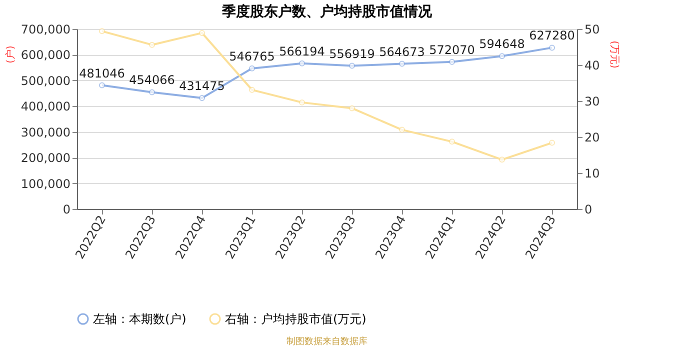 The width and height of the screenshot is (700, 350). Describe the element at coordinates (45, 158) in the screenshot. I see `y-tick-label: 200,000` at that location.